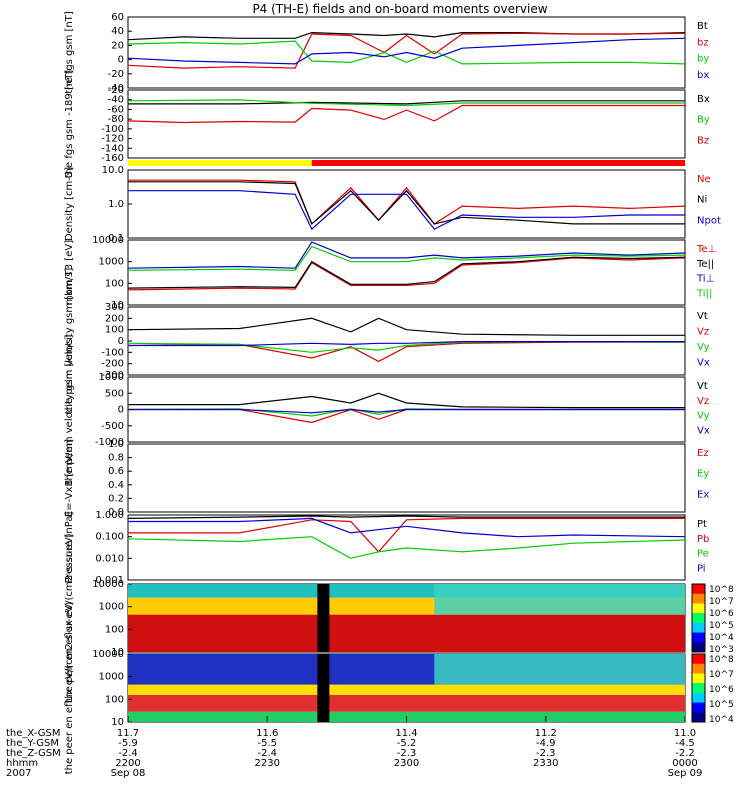  I want to click on colorbar-label: 10^8, so click(721, 590).